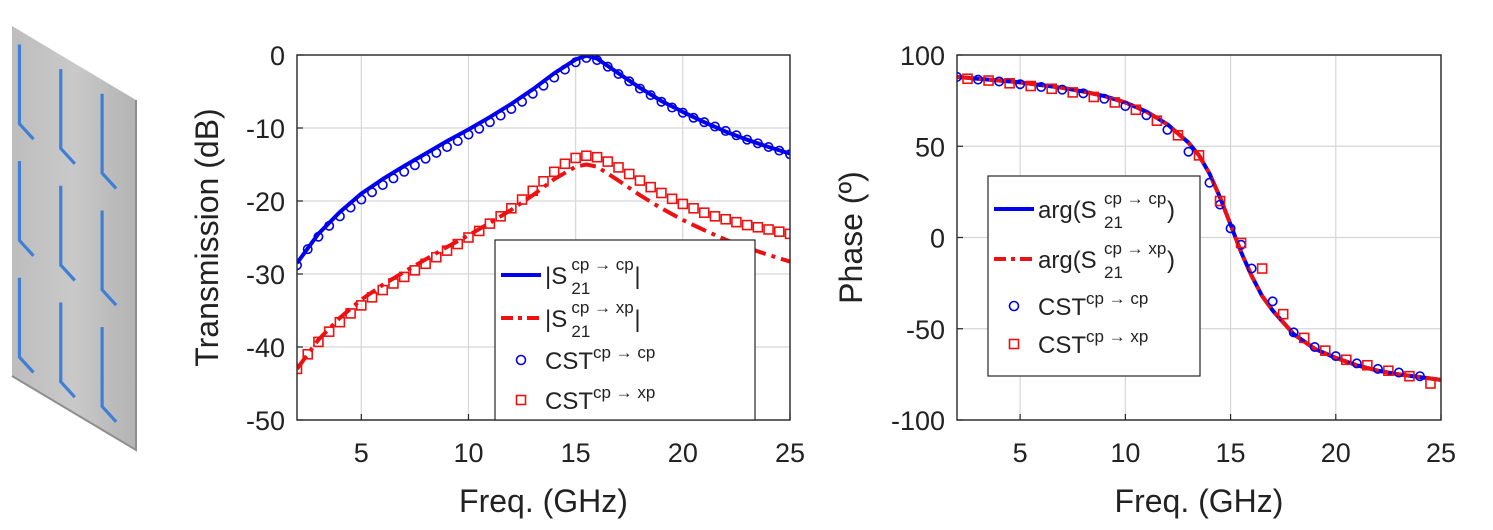 This screenshot has height=530, width=1493. What do you see at coordinates (593, 276) in the screenshot?
I see `legend-label: |S 21 cp → cp|` at bounding box center [593, 276].